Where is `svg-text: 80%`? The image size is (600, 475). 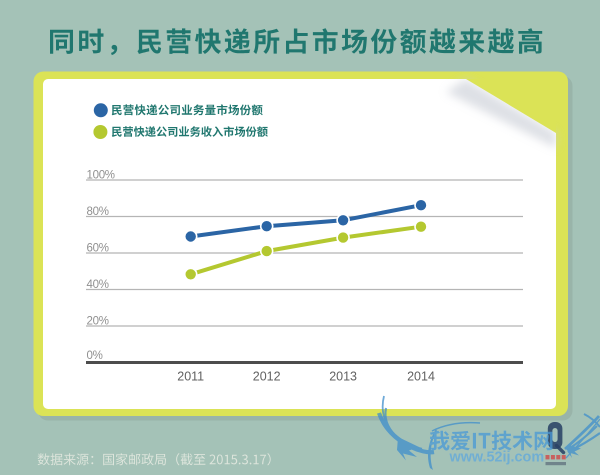 svg-text: 80% is located at coordinates (98, 212).